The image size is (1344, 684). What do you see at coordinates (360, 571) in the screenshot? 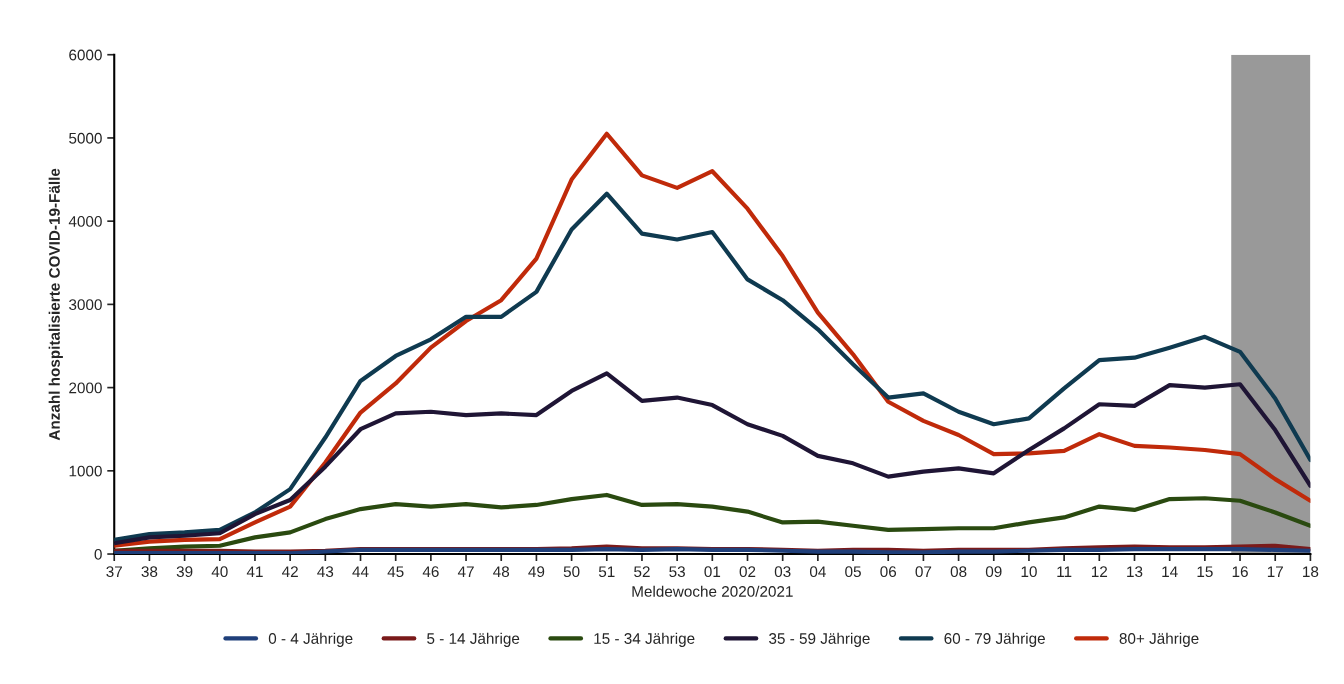
I see `x-tick-label: 44` at bounding box center [360, 571].